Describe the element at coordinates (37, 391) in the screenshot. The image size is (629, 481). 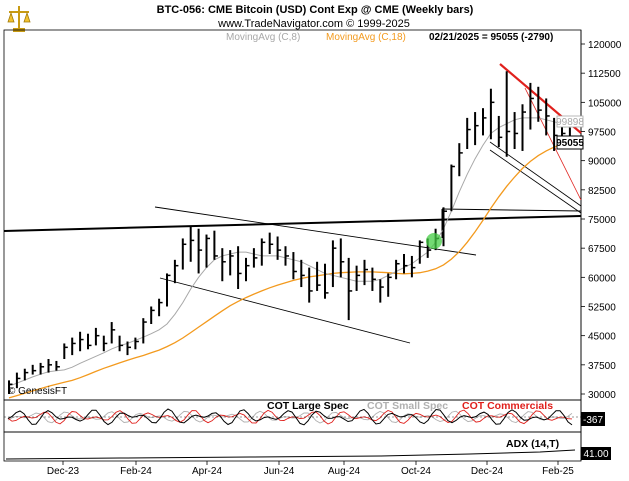
I see `watermark-text: © GenesisFT` at that location.